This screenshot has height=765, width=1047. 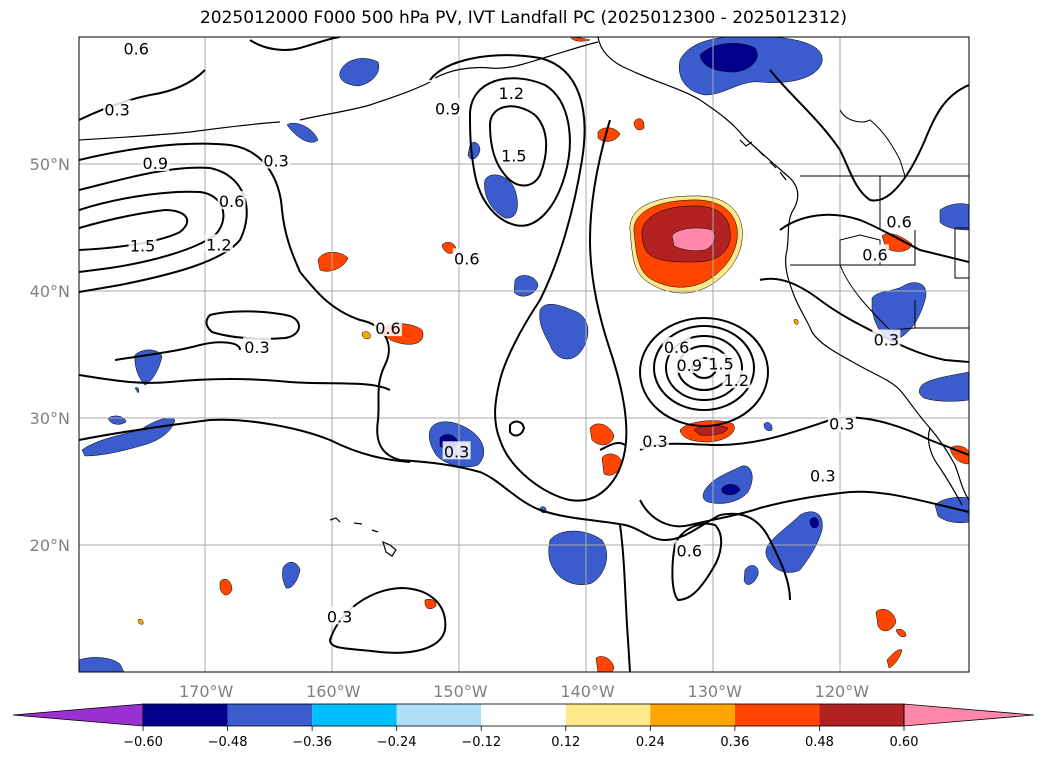 I want to click on colorbar-border, so click(x=523, y=715).